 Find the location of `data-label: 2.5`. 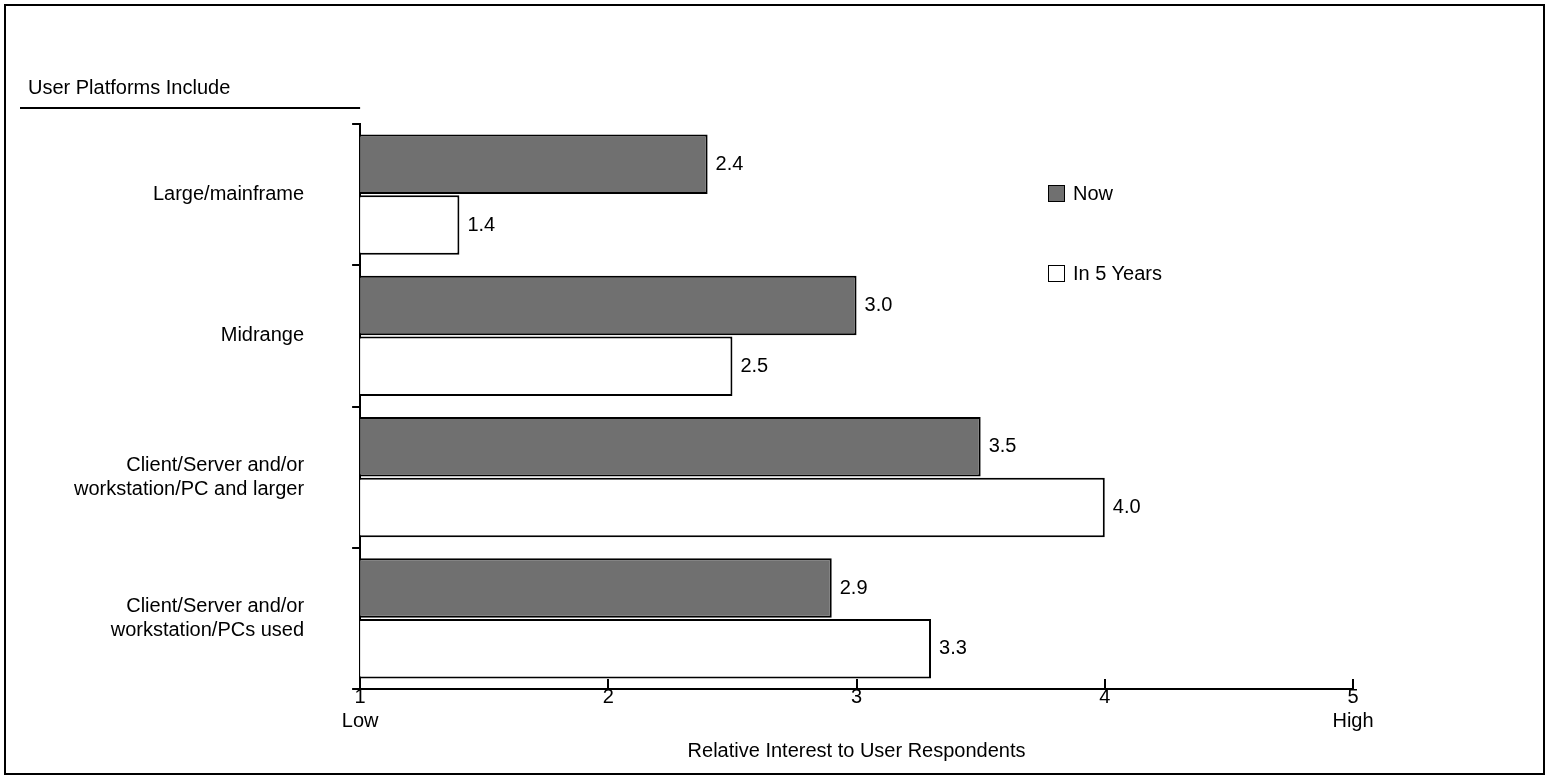

data-label: 2.5 is located at coordinates (754, 364).